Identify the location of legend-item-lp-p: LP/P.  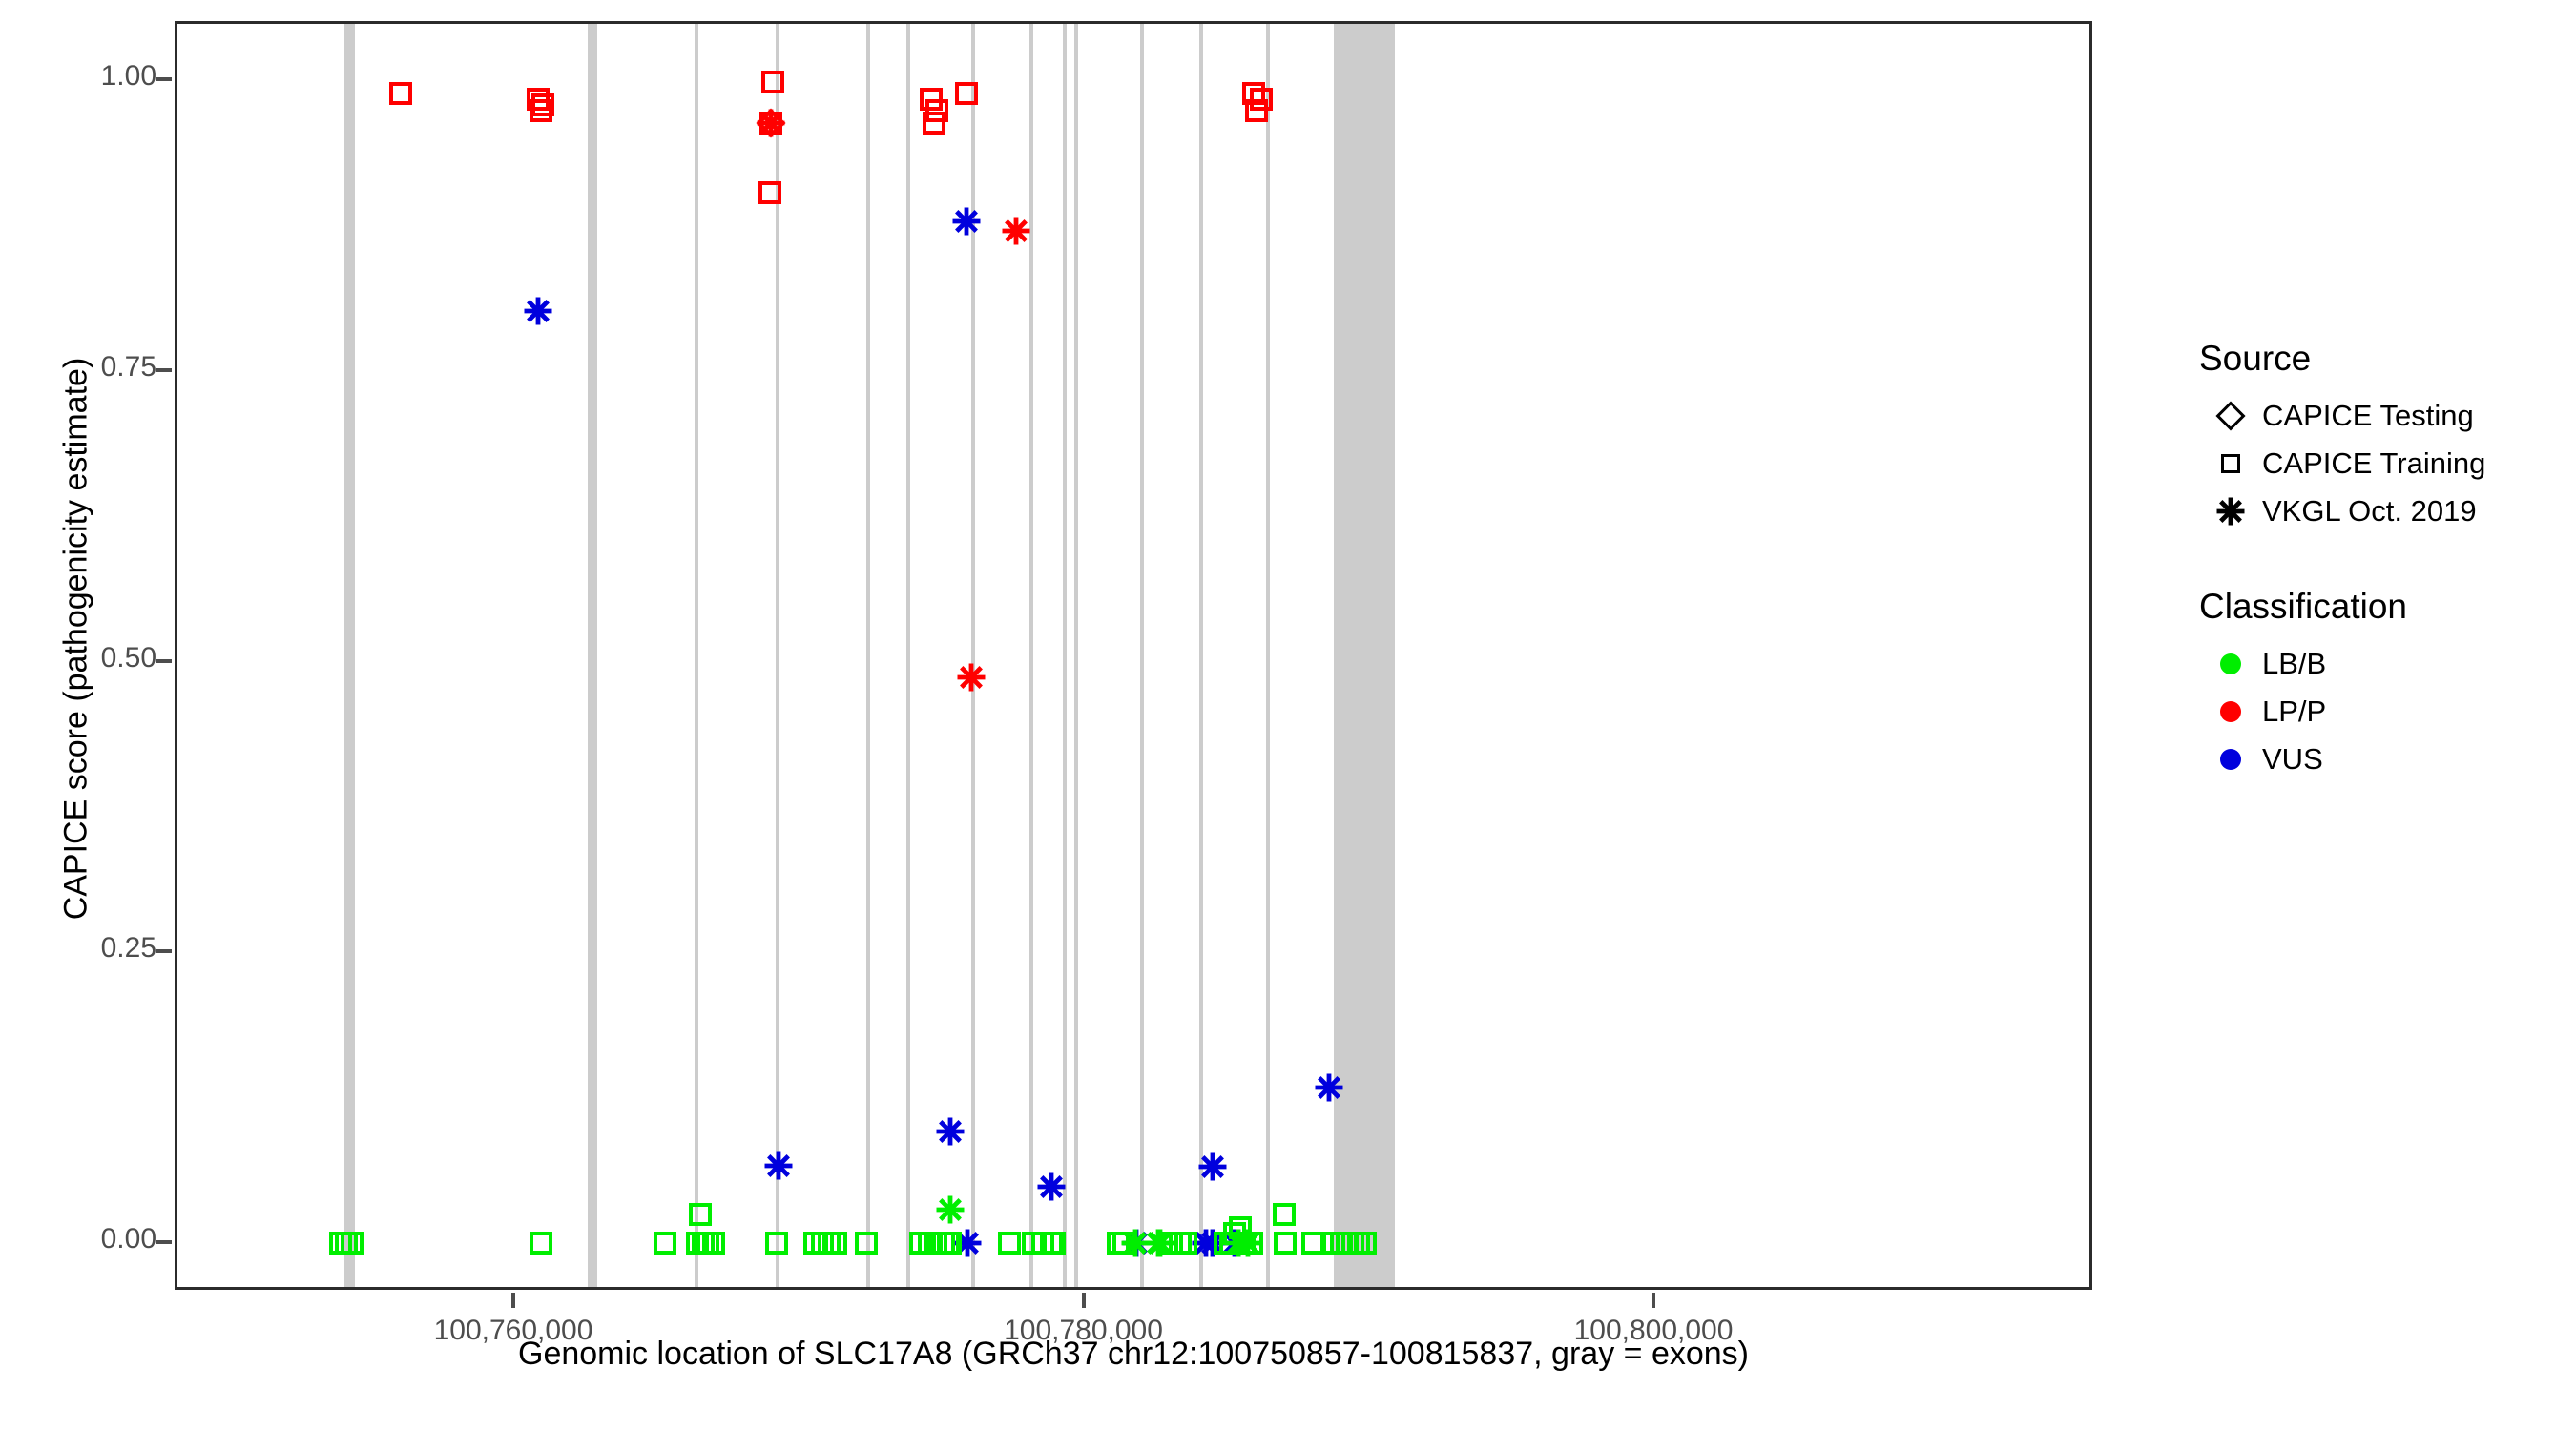
(2385, 712).